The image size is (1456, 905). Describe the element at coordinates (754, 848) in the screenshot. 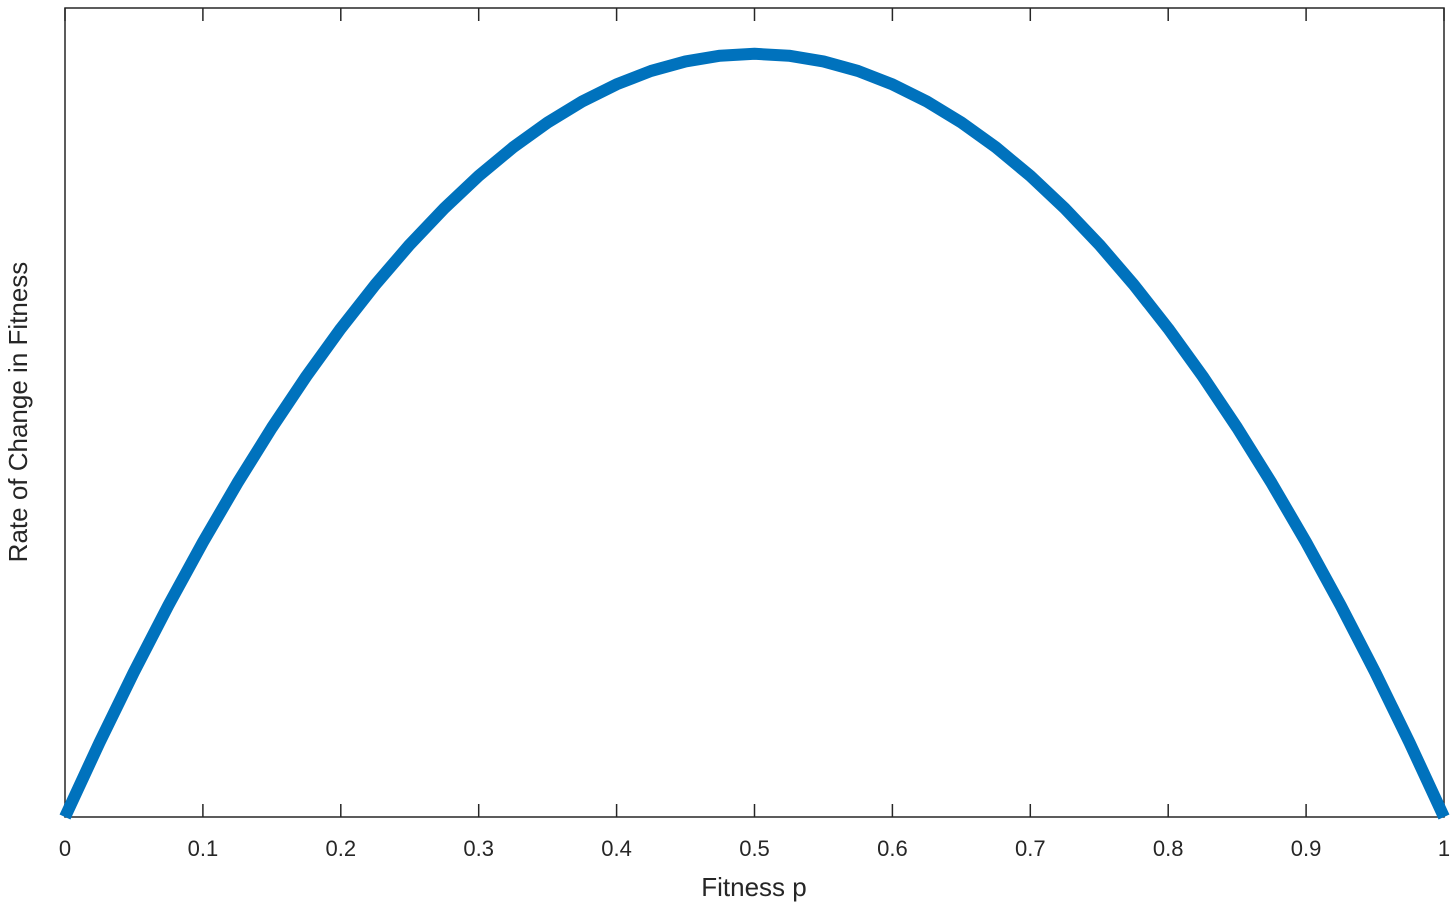

I see `x-tick-label: 0.5` at that location.